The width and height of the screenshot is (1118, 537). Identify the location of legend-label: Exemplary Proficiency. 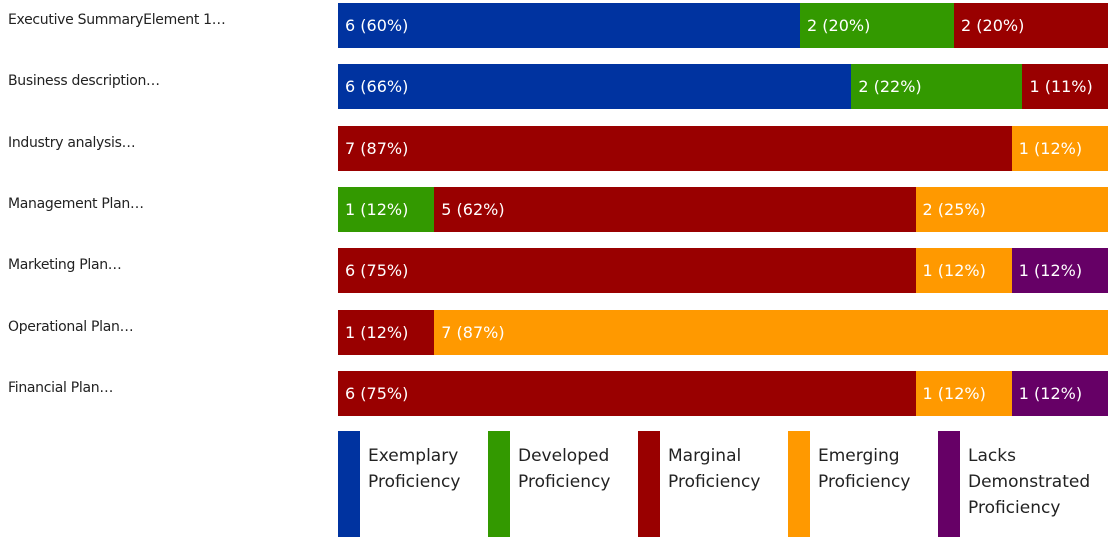
(414, 469).